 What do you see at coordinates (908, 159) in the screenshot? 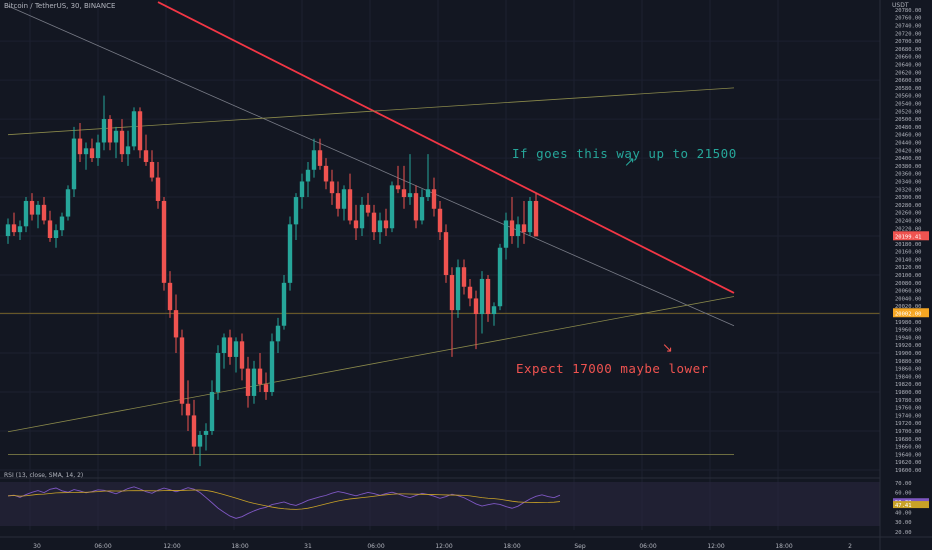
I see `price-tick: 20400.00` at bounding box center [908, 159].